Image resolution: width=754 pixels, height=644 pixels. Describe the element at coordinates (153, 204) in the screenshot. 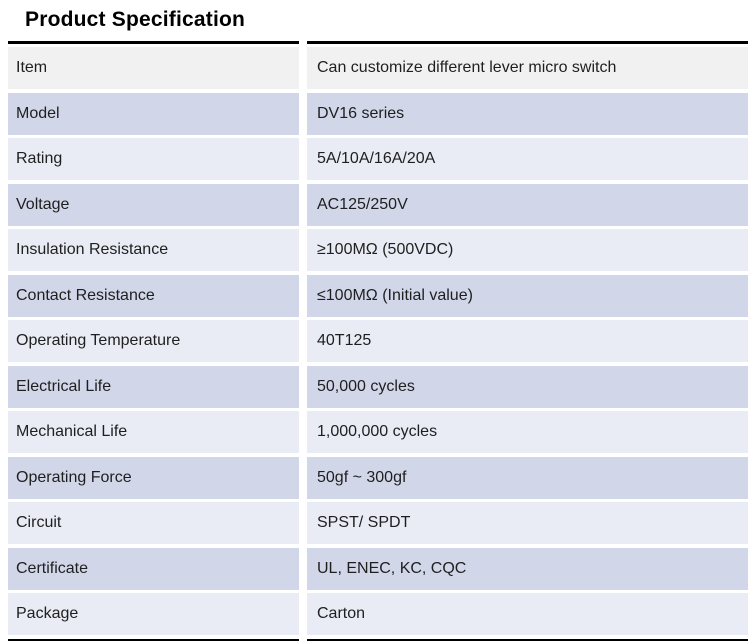

I see `spec-row-label: Voltage` at that location.